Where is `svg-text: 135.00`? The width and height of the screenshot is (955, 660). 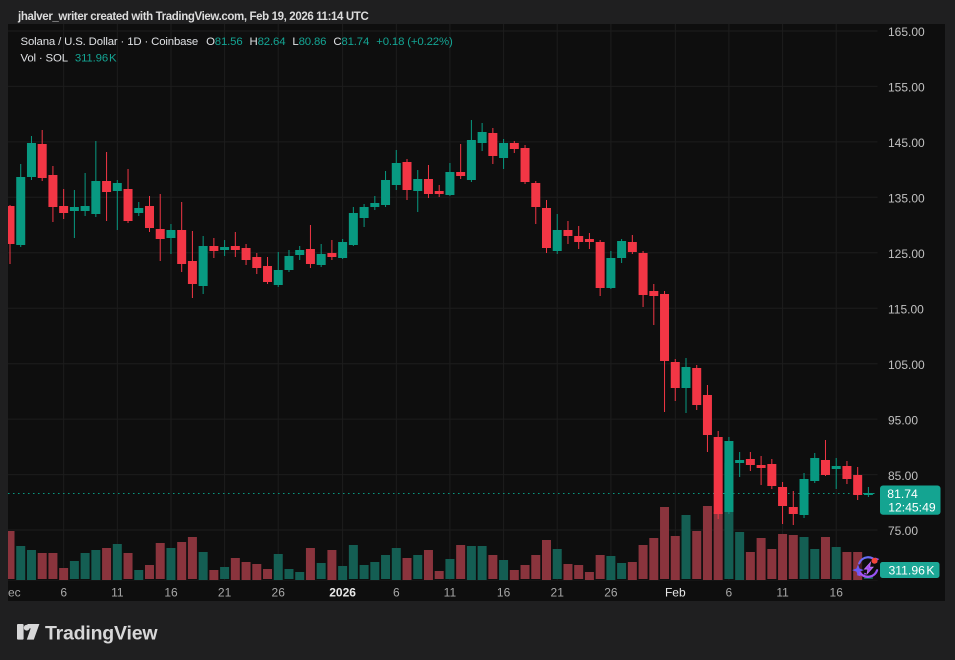 svg-text: 135.00 is located at coordinates (906, 199).